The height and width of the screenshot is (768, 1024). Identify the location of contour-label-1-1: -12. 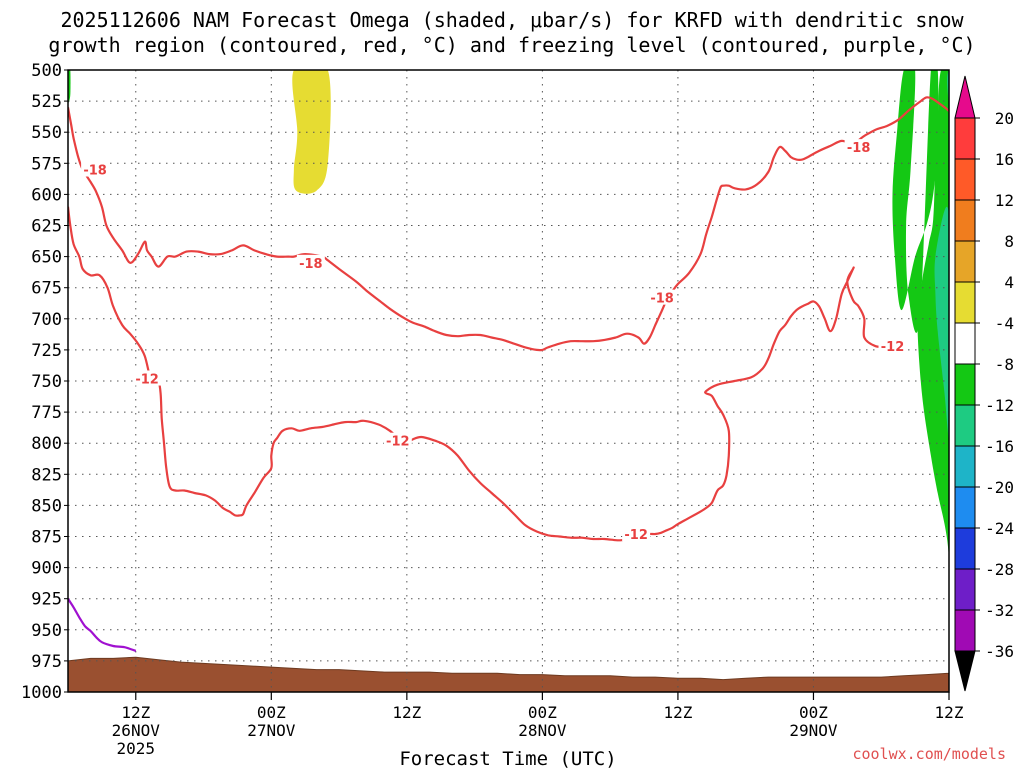
(398, 442).